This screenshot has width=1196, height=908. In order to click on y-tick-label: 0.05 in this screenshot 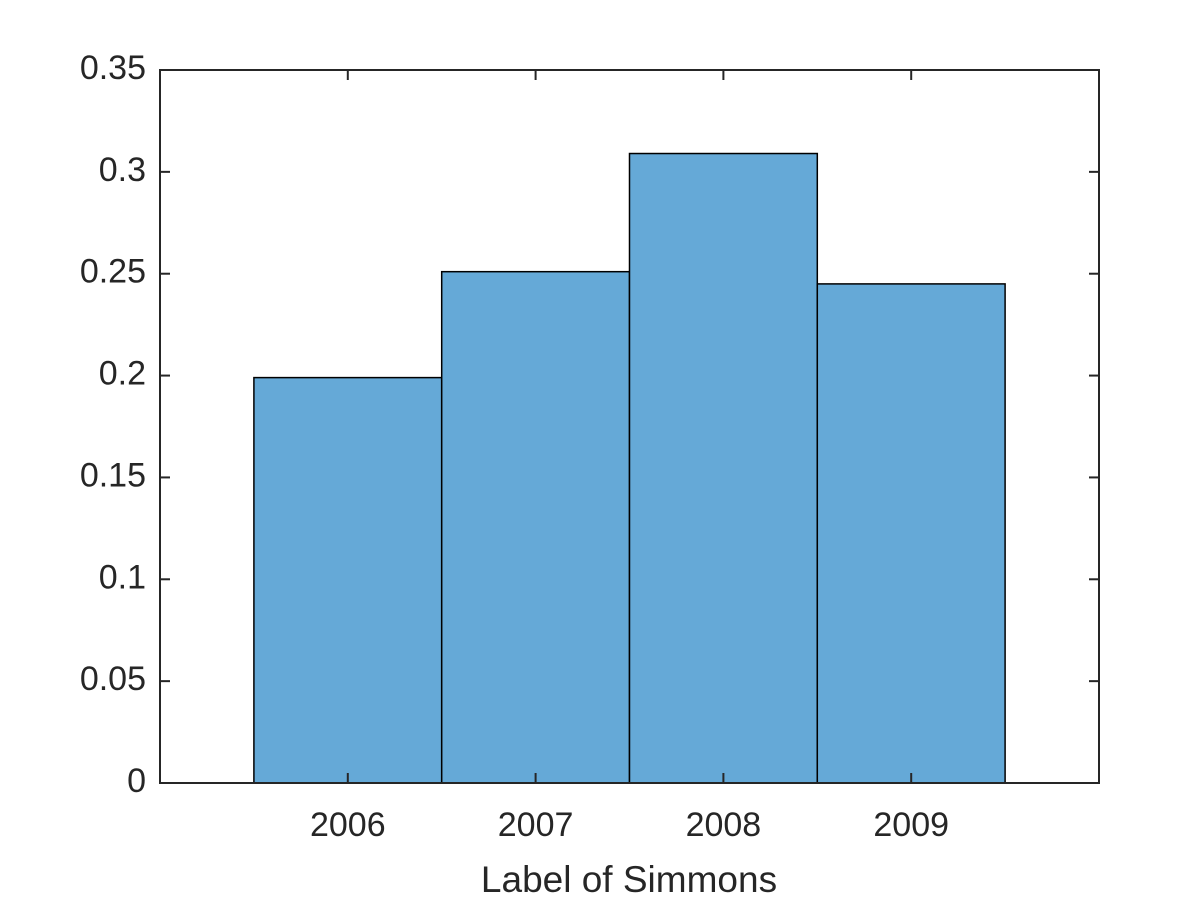, I will do `click(113, 679)`.